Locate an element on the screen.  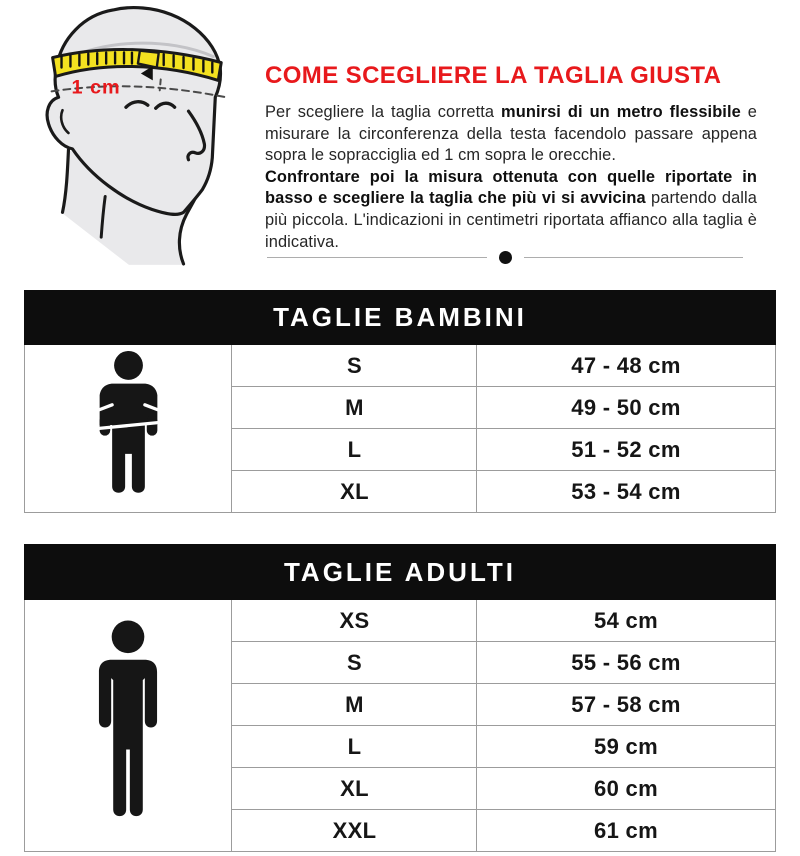
size-value: 55 - 56 cm is located at coordinates (626, 662).